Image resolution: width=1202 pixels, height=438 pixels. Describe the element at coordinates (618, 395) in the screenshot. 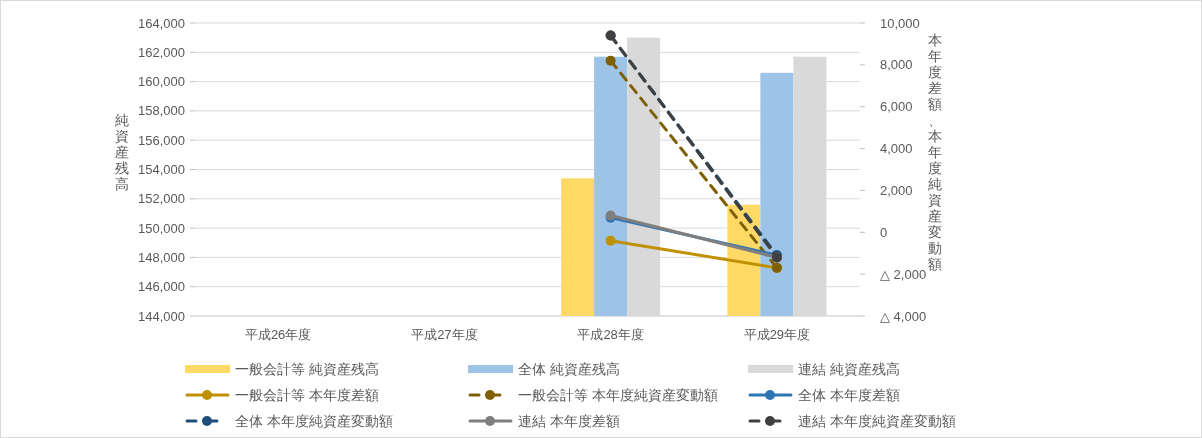

I see `legend-label: 一般会計等 本年度純資産変動額` at that location.